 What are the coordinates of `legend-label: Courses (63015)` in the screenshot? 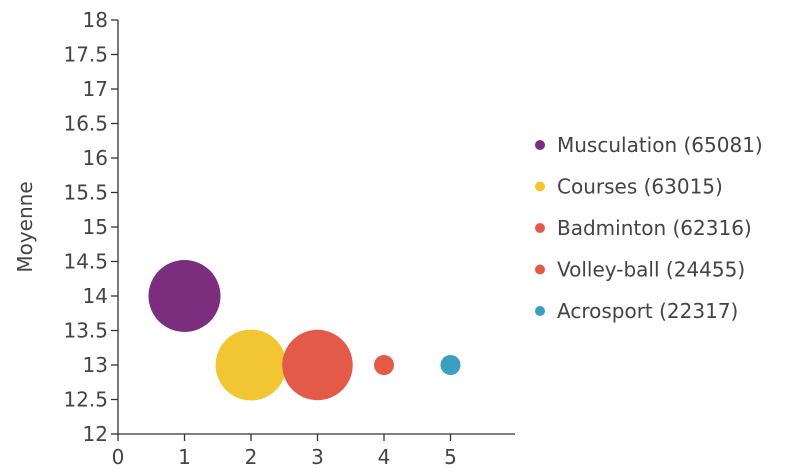 It's located at (640, 187).